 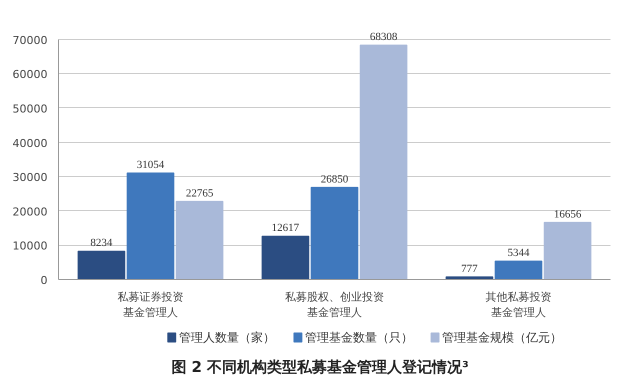 What do you see at coordinates (469, 268) in the screenshot?
I see `data-label: 777` at bounding box center [469, 268].